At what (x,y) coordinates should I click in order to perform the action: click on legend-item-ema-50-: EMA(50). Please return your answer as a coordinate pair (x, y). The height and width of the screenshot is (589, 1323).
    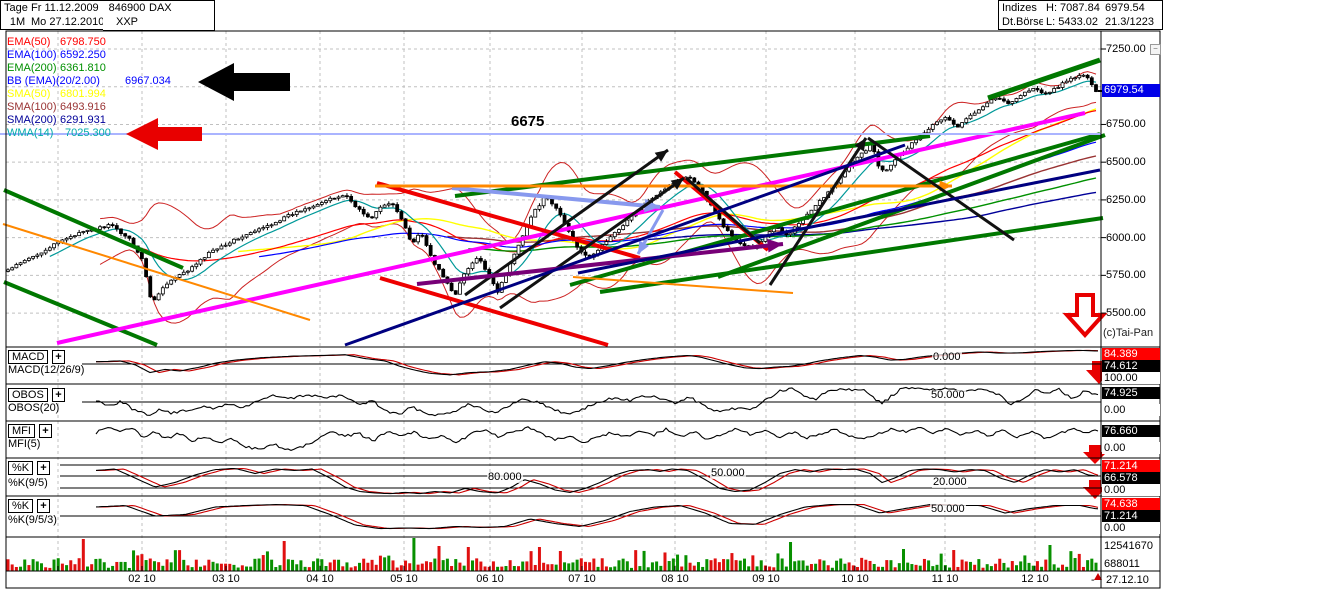
    Looking at the image, I should click on (29, 42).